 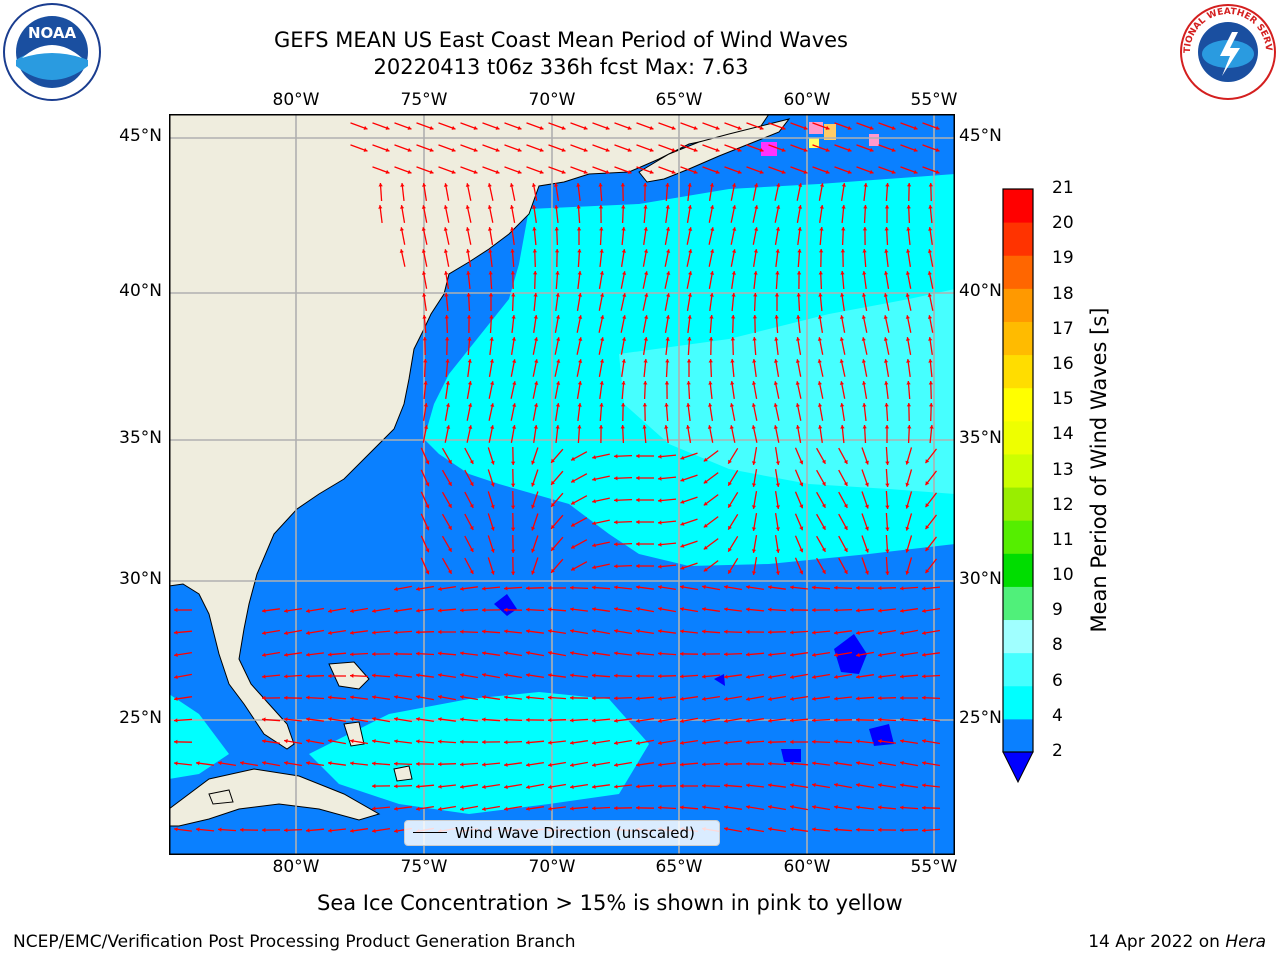 What do you see at coordinates (296, 100) in the screenshot?
I see `lon-label-top: 80°W` at bounding box center [296, 100].